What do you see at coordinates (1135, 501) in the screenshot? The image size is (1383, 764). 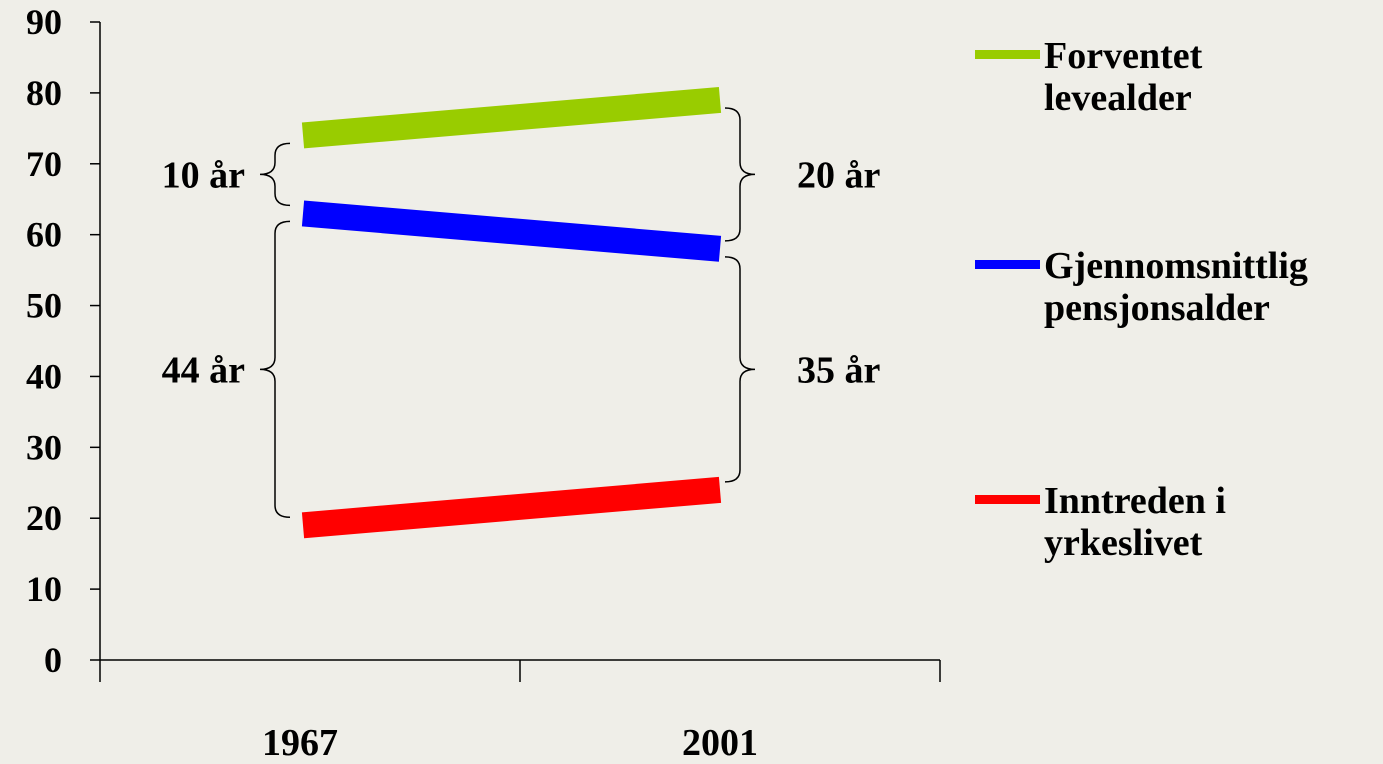 I see `legend-label-line: Inntreden i` at bounding box center [1135, 501].